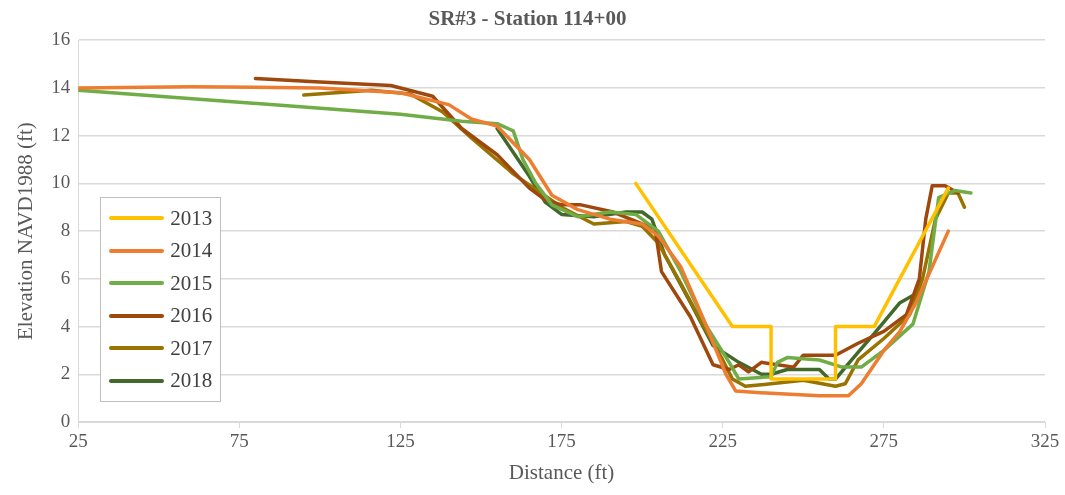 The width and height of the screenshot is (1065, 495). I want to click on legend-label: 2013, so click(191, 218).